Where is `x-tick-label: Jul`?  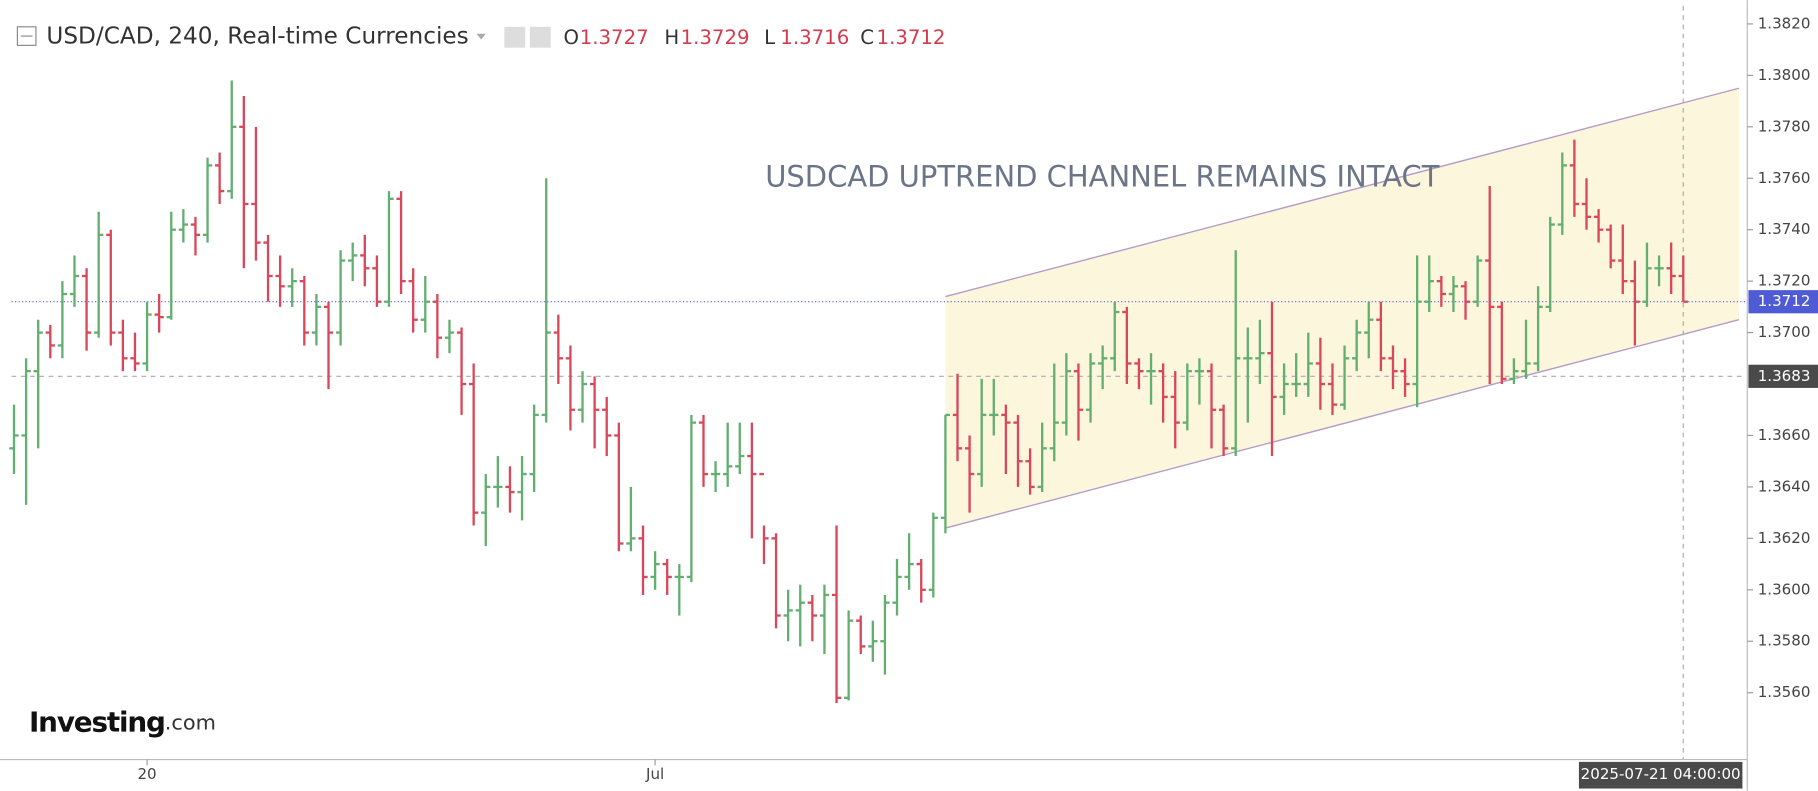 x-tick-label: Jul is located at coordinates (654, 774).